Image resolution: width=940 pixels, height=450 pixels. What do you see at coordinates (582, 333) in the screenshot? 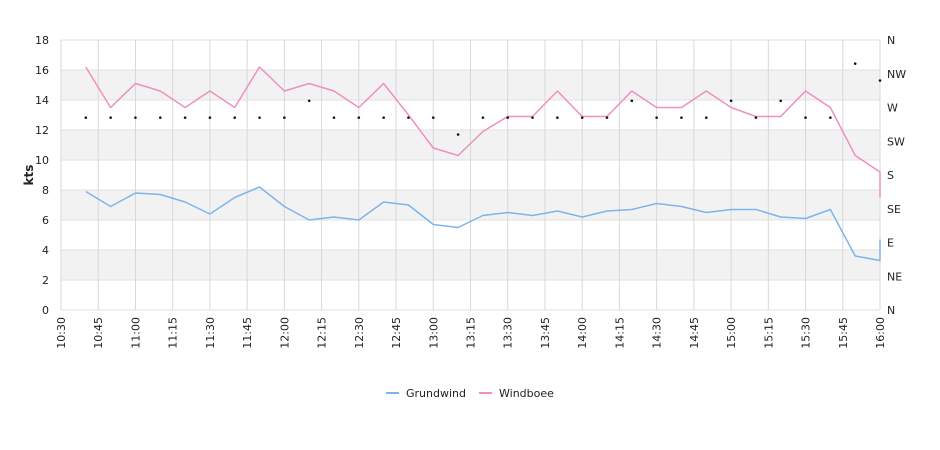
I see `x-tick-label: 14:00` at bounding box center [582, 333].